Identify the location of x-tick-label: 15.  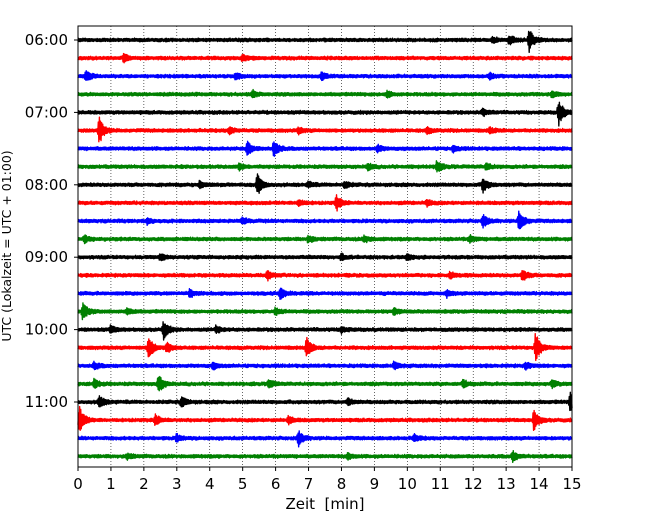
(571, 484).